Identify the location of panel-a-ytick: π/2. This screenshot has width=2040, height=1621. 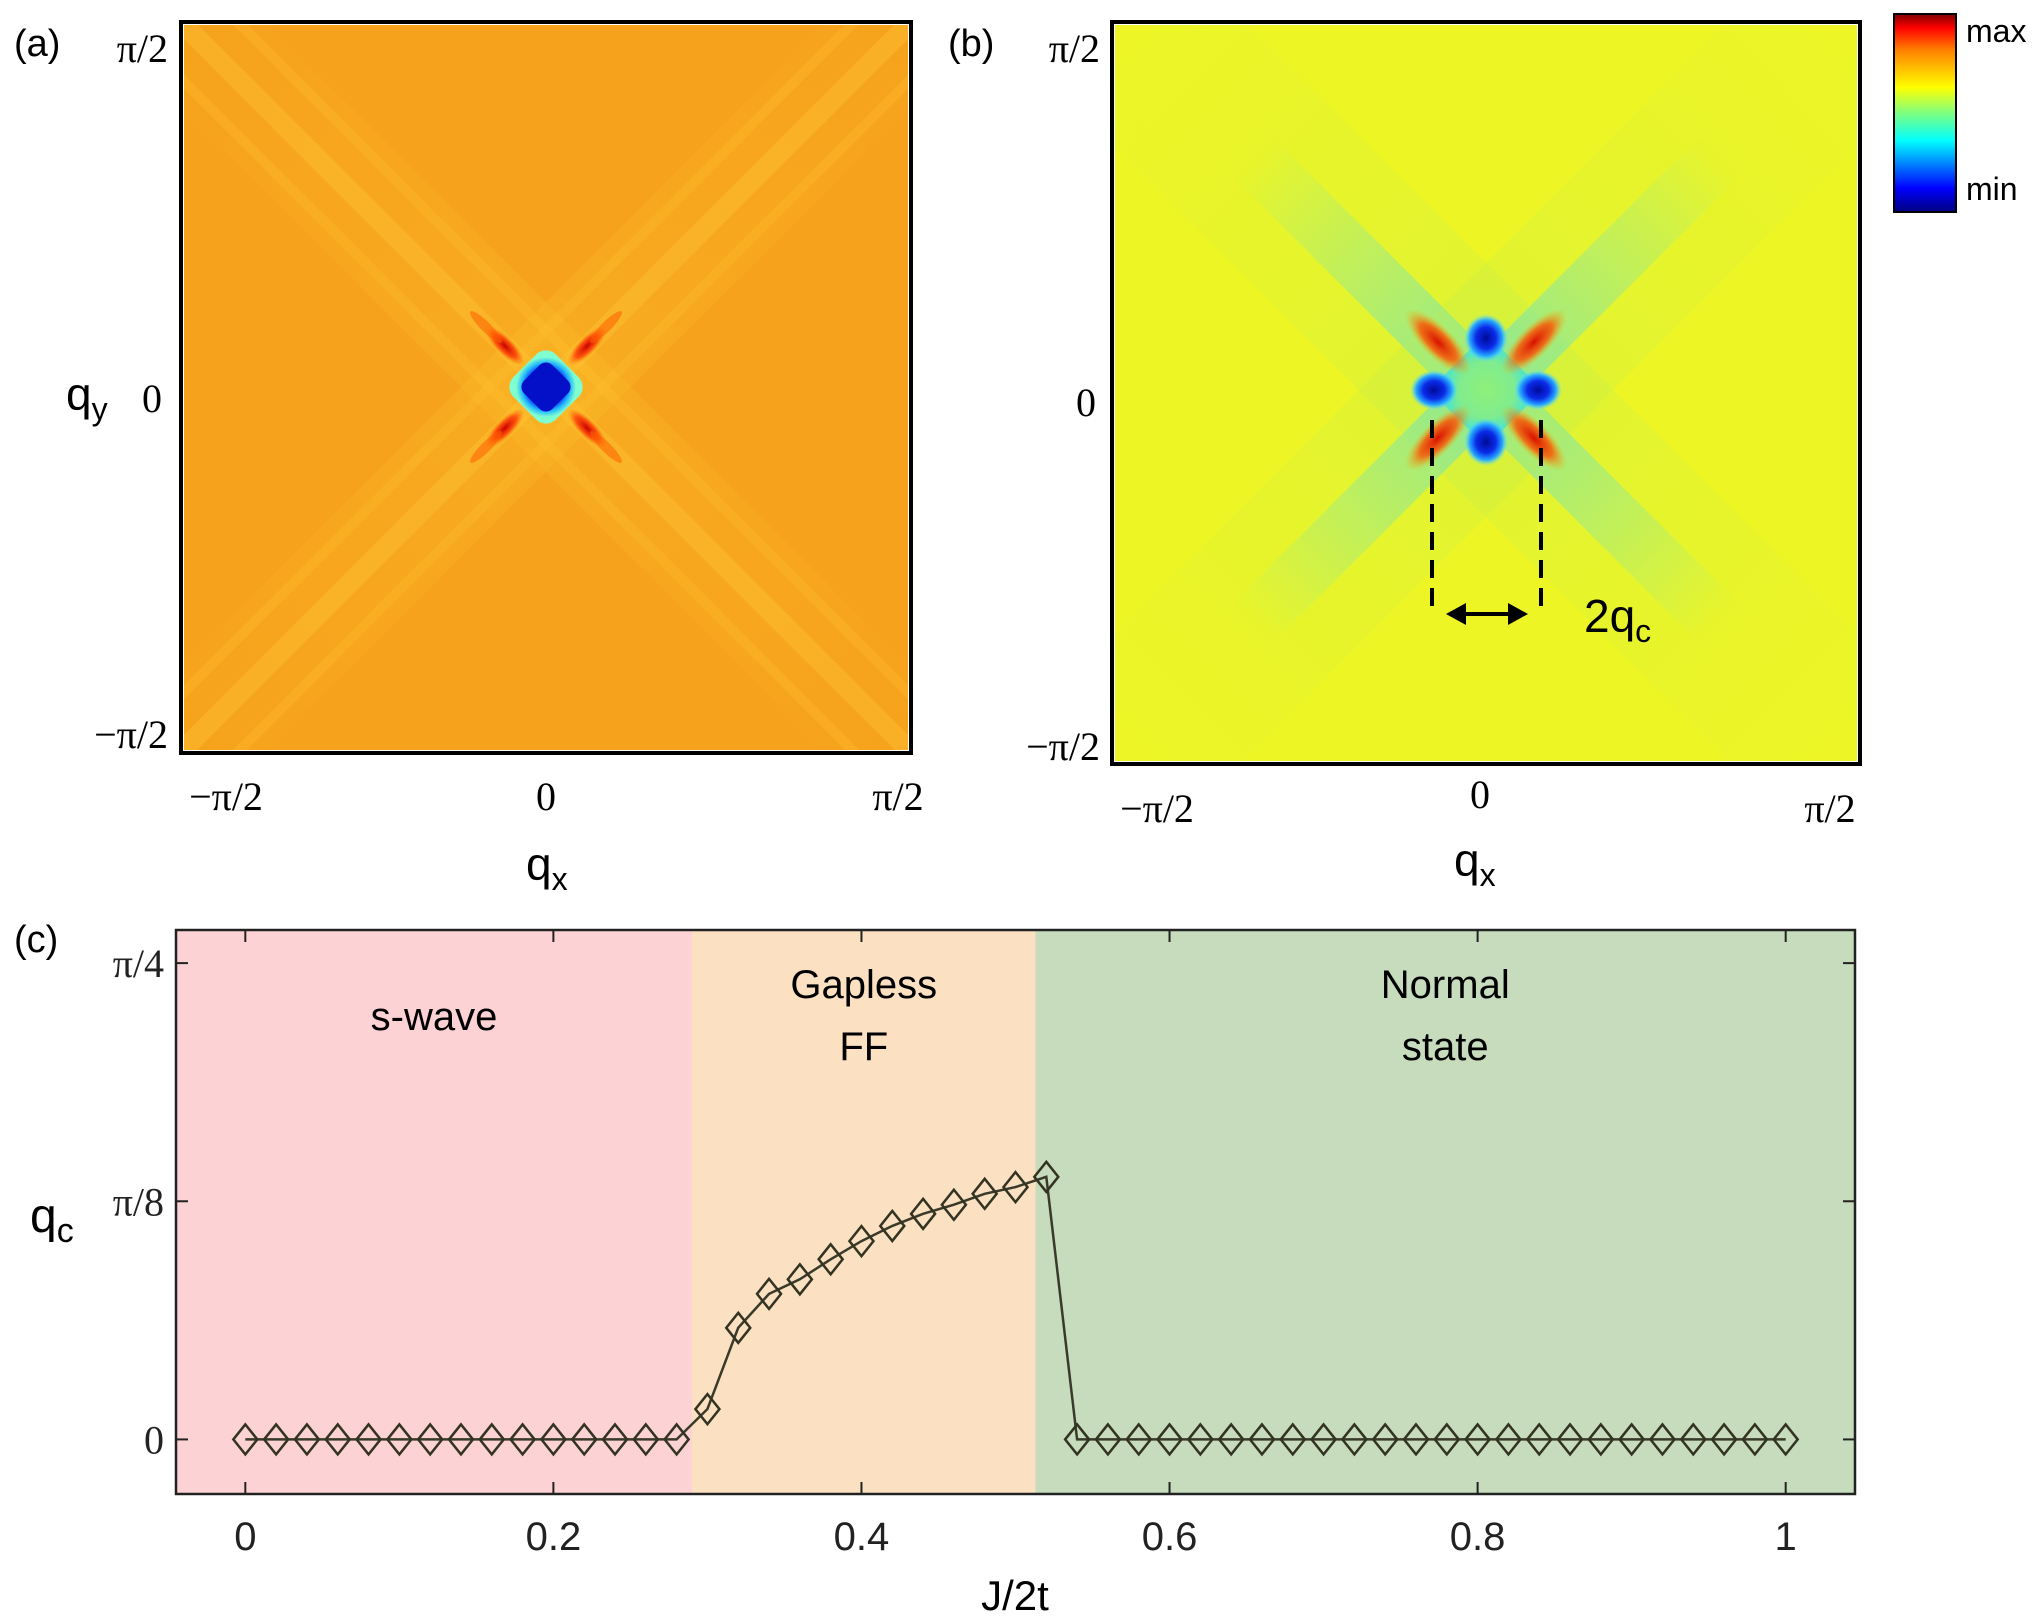
(142, 48).